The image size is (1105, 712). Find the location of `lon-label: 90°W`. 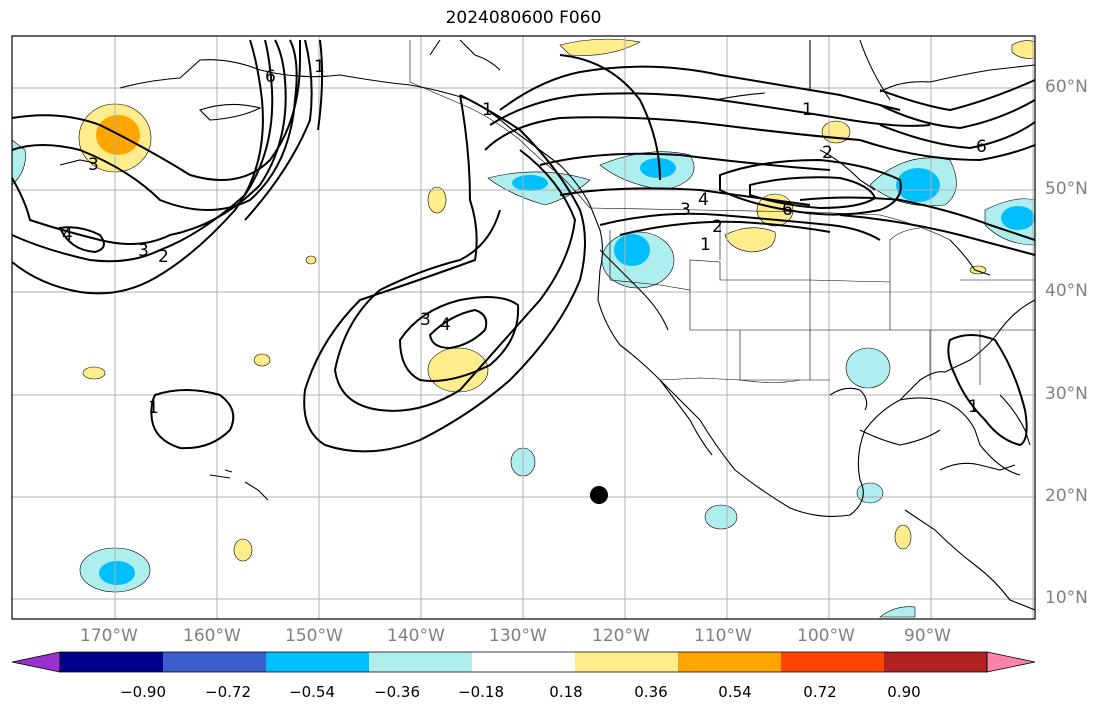

lon-label: 90°W is located at coordinates (927, 636).